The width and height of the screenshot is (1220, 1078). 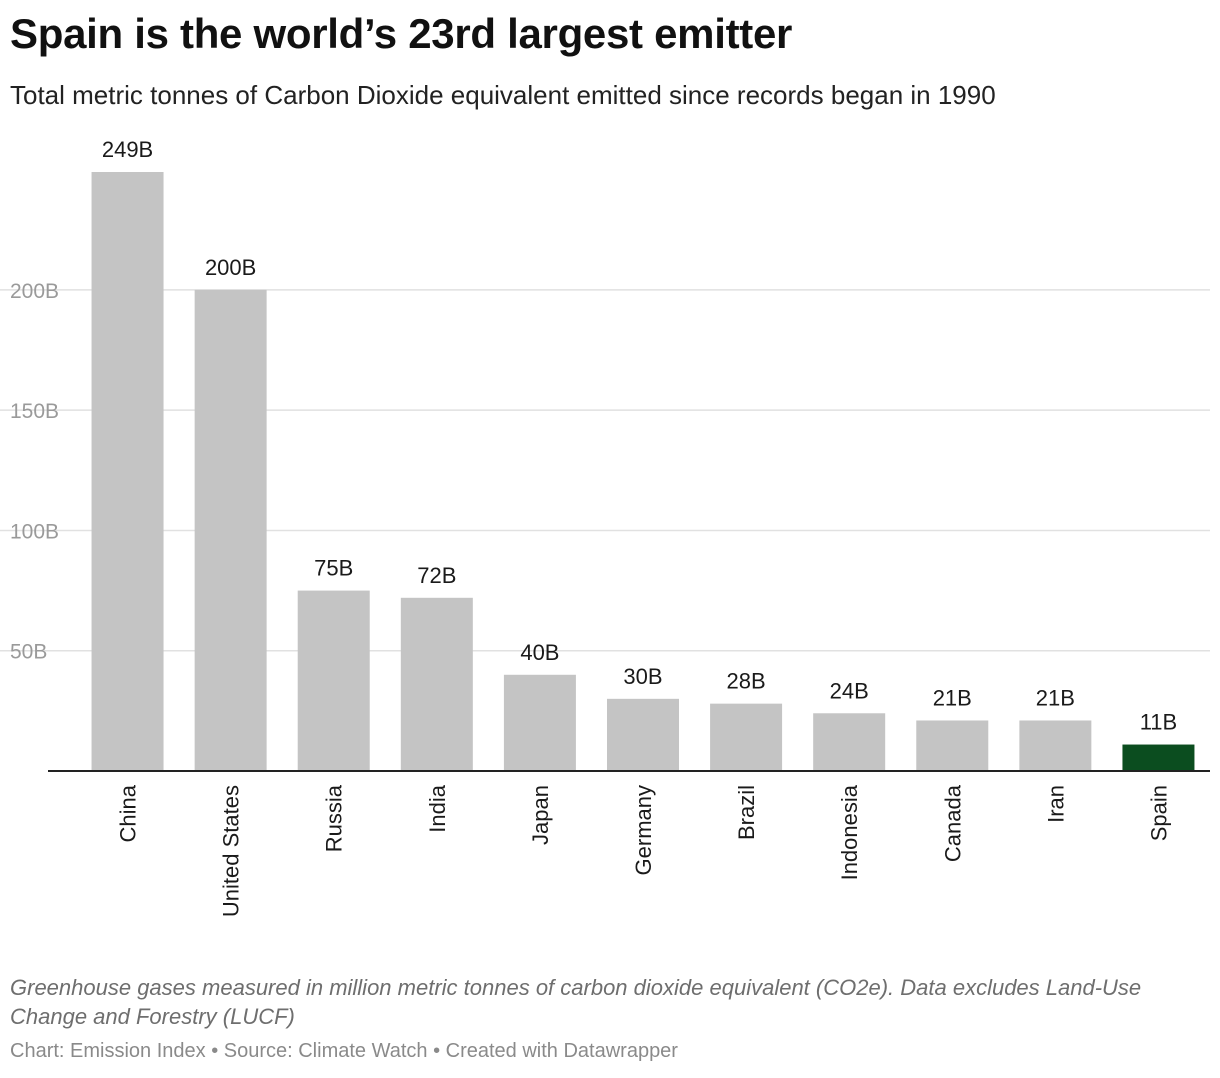 I want to click on category-label: United States, so click(x=231, y=851).